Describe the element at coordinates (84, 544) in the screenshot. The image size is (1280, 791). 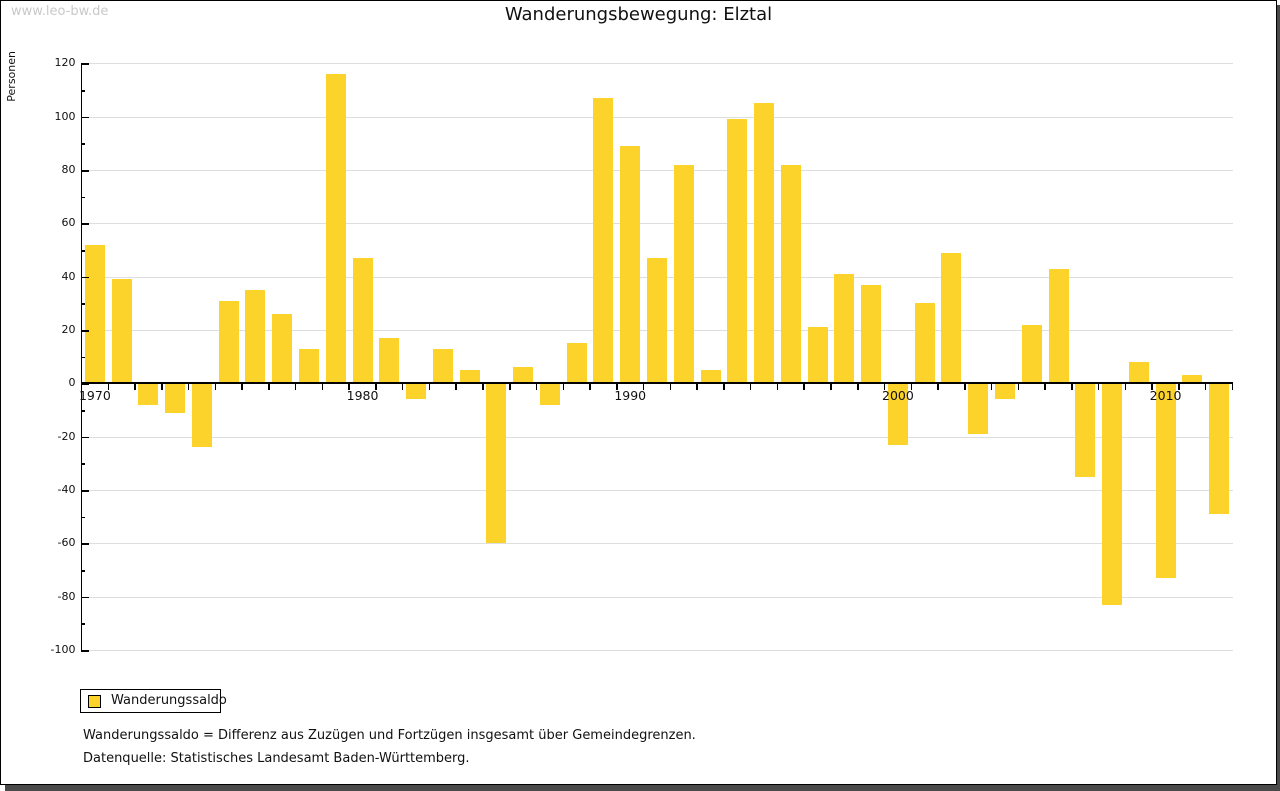
I see `y-major-tick--60` at that location.